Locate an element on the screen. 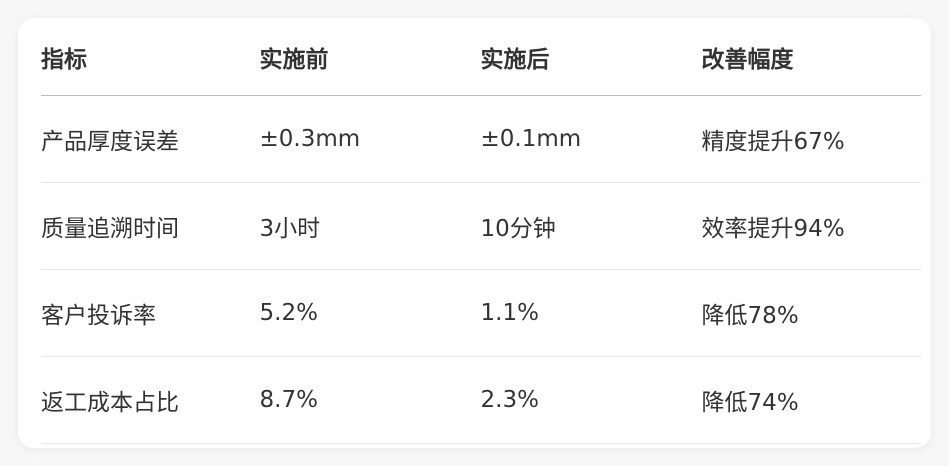 This screenshot has width=949, height=466. cell-before: ±0.3mm is located at coordinates (370, 139).